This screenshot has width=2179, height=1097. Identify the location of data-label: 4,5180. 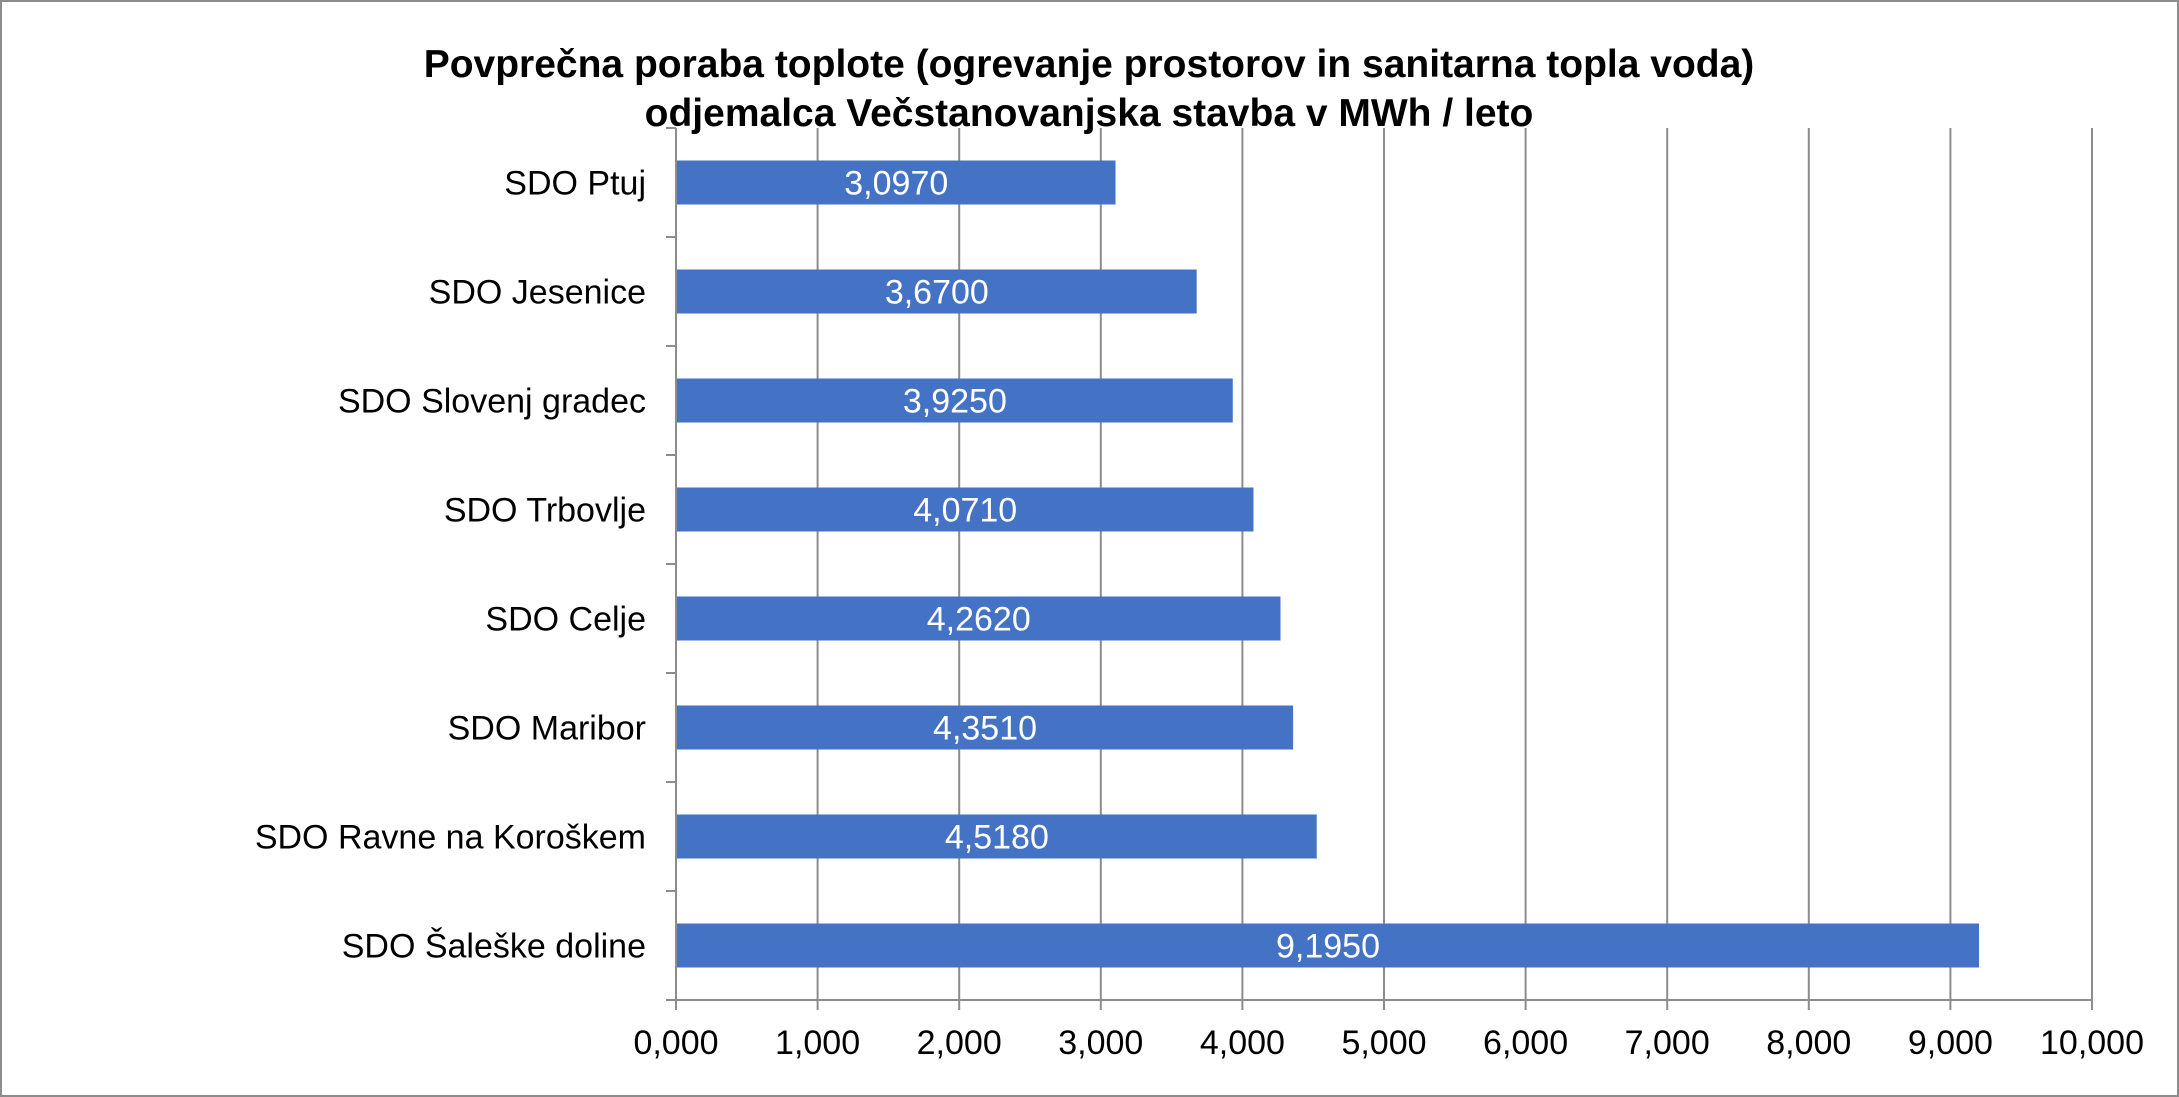
(997, 838).